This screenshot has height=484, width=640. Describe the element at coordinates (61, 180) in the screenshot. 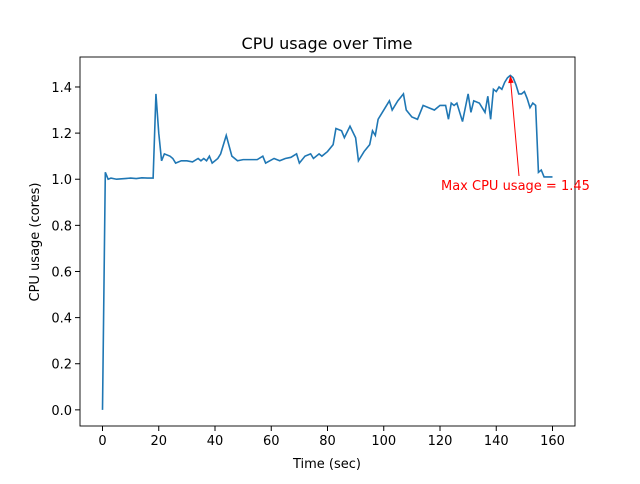

I see `y-tick-label: 1.0` at that location.